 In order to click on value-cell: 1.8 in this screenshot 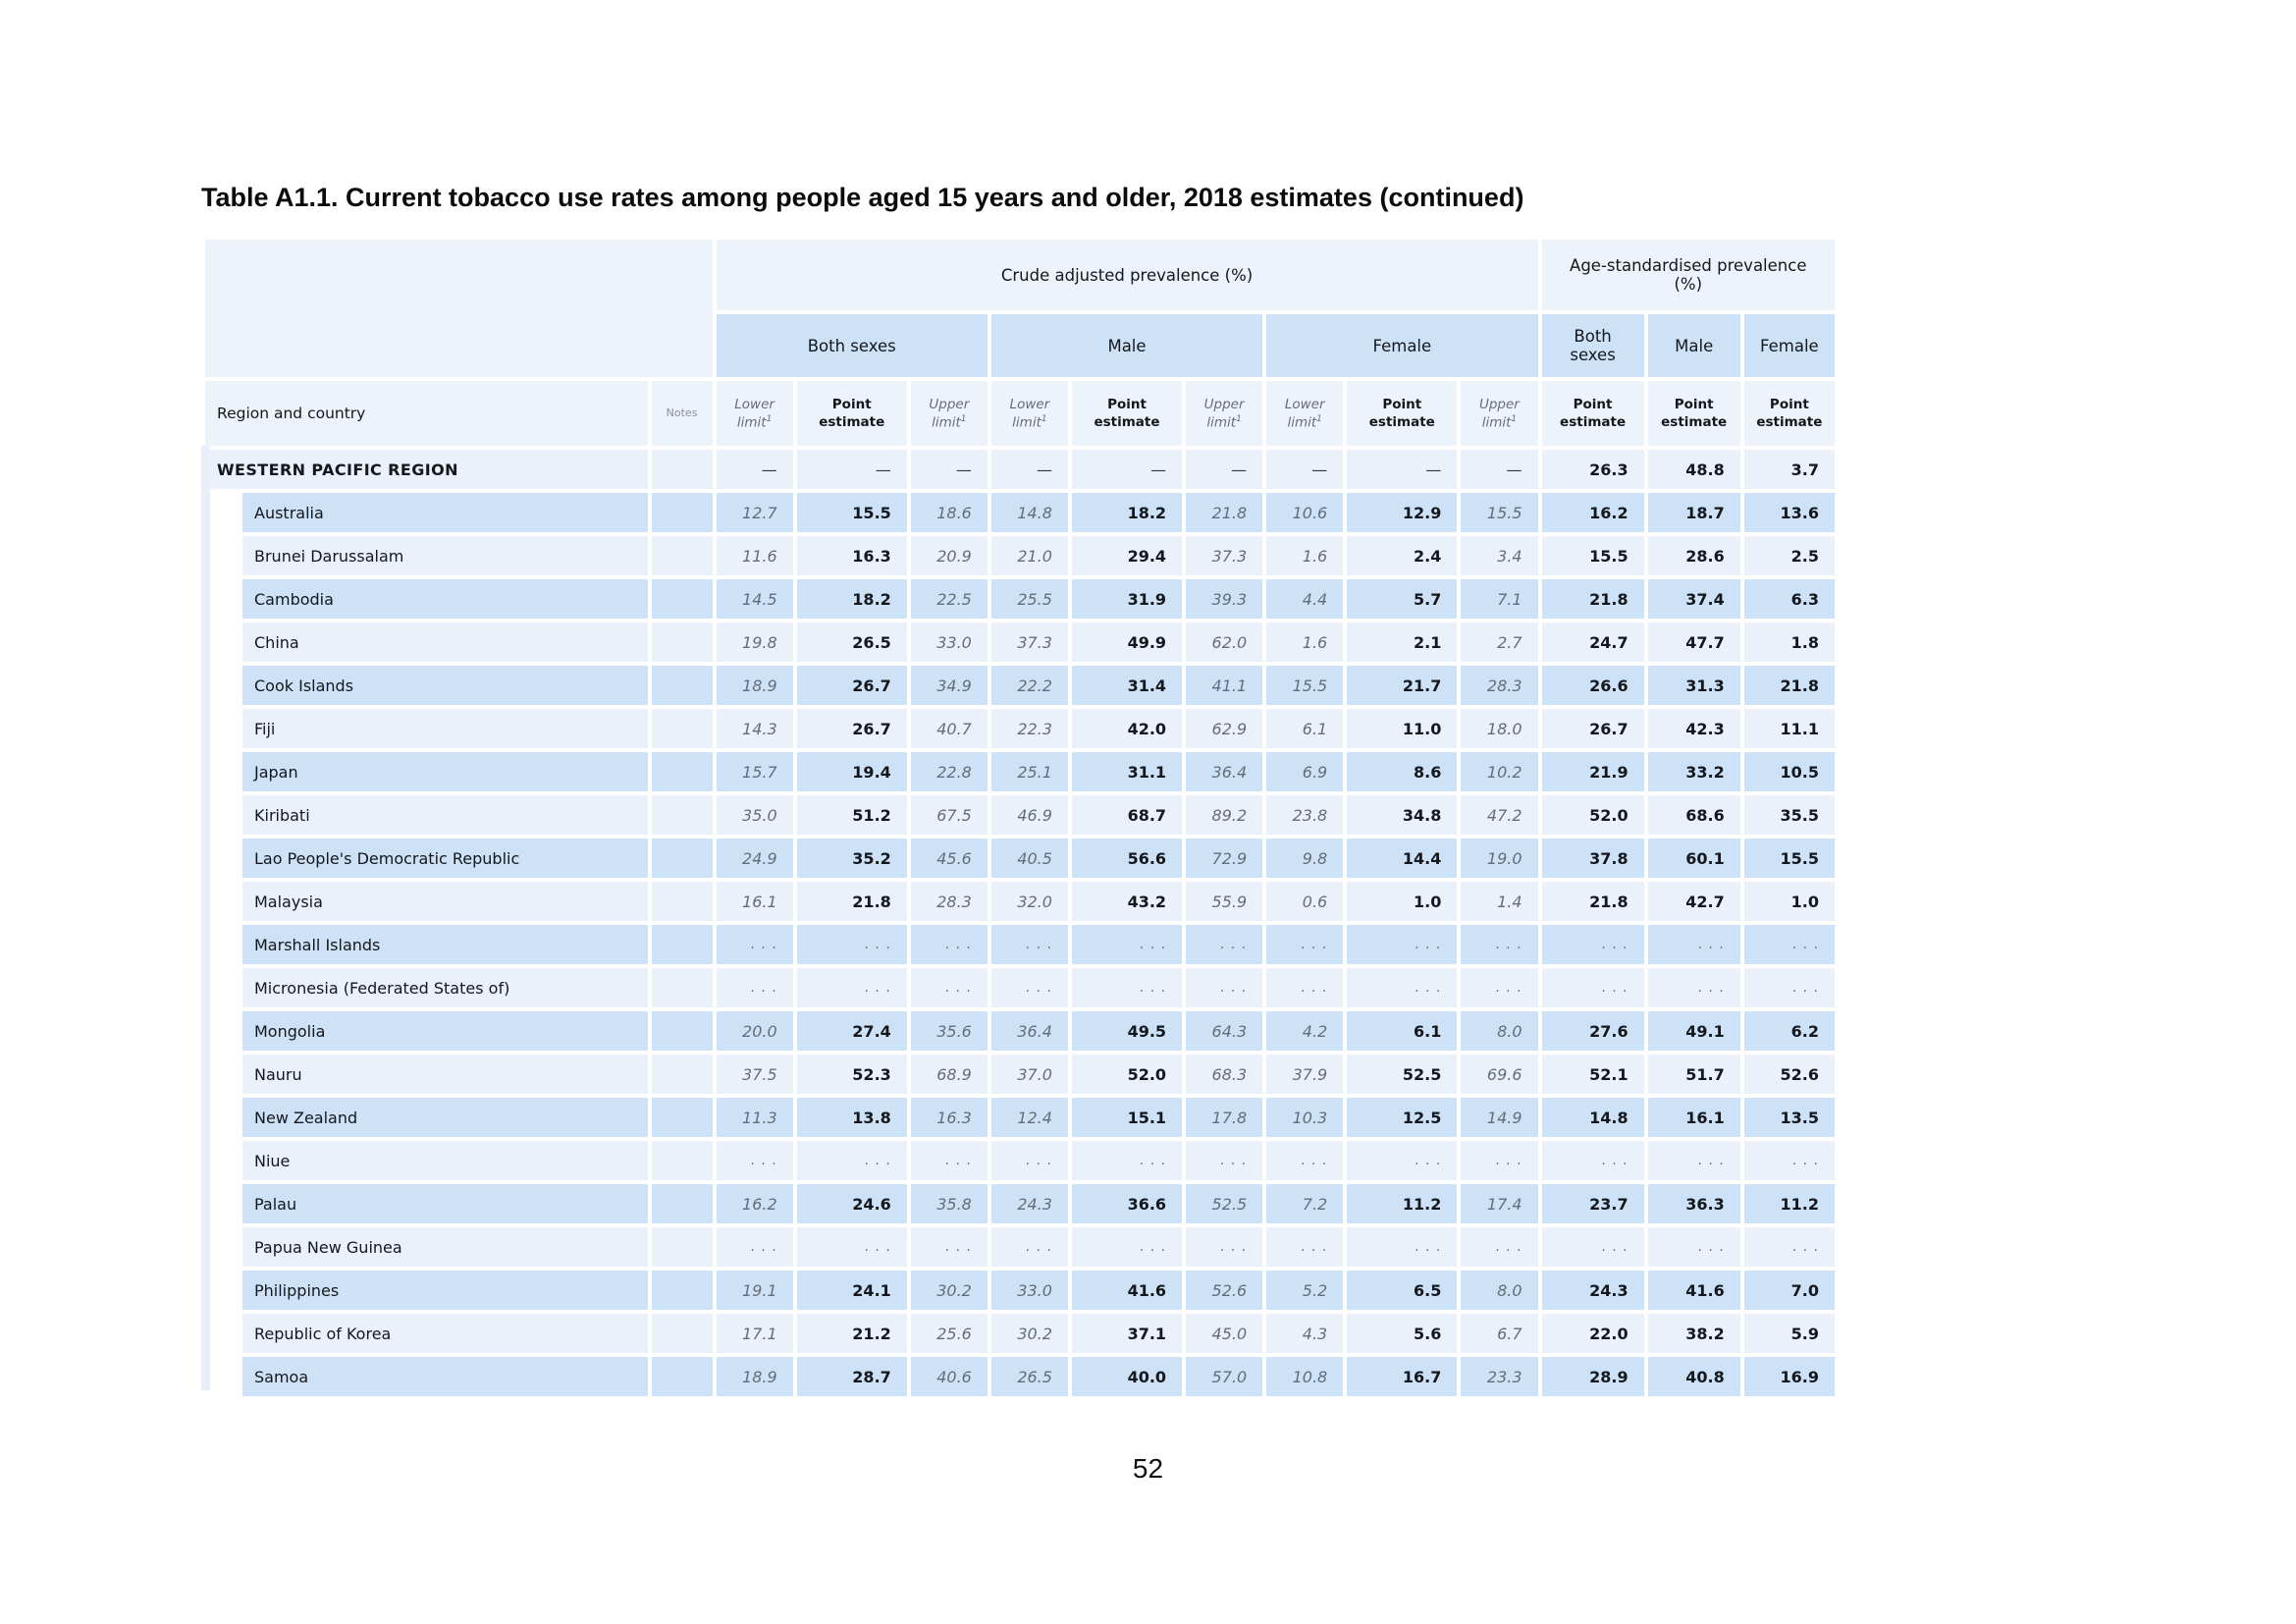, I will do `click(1789, 642)`.